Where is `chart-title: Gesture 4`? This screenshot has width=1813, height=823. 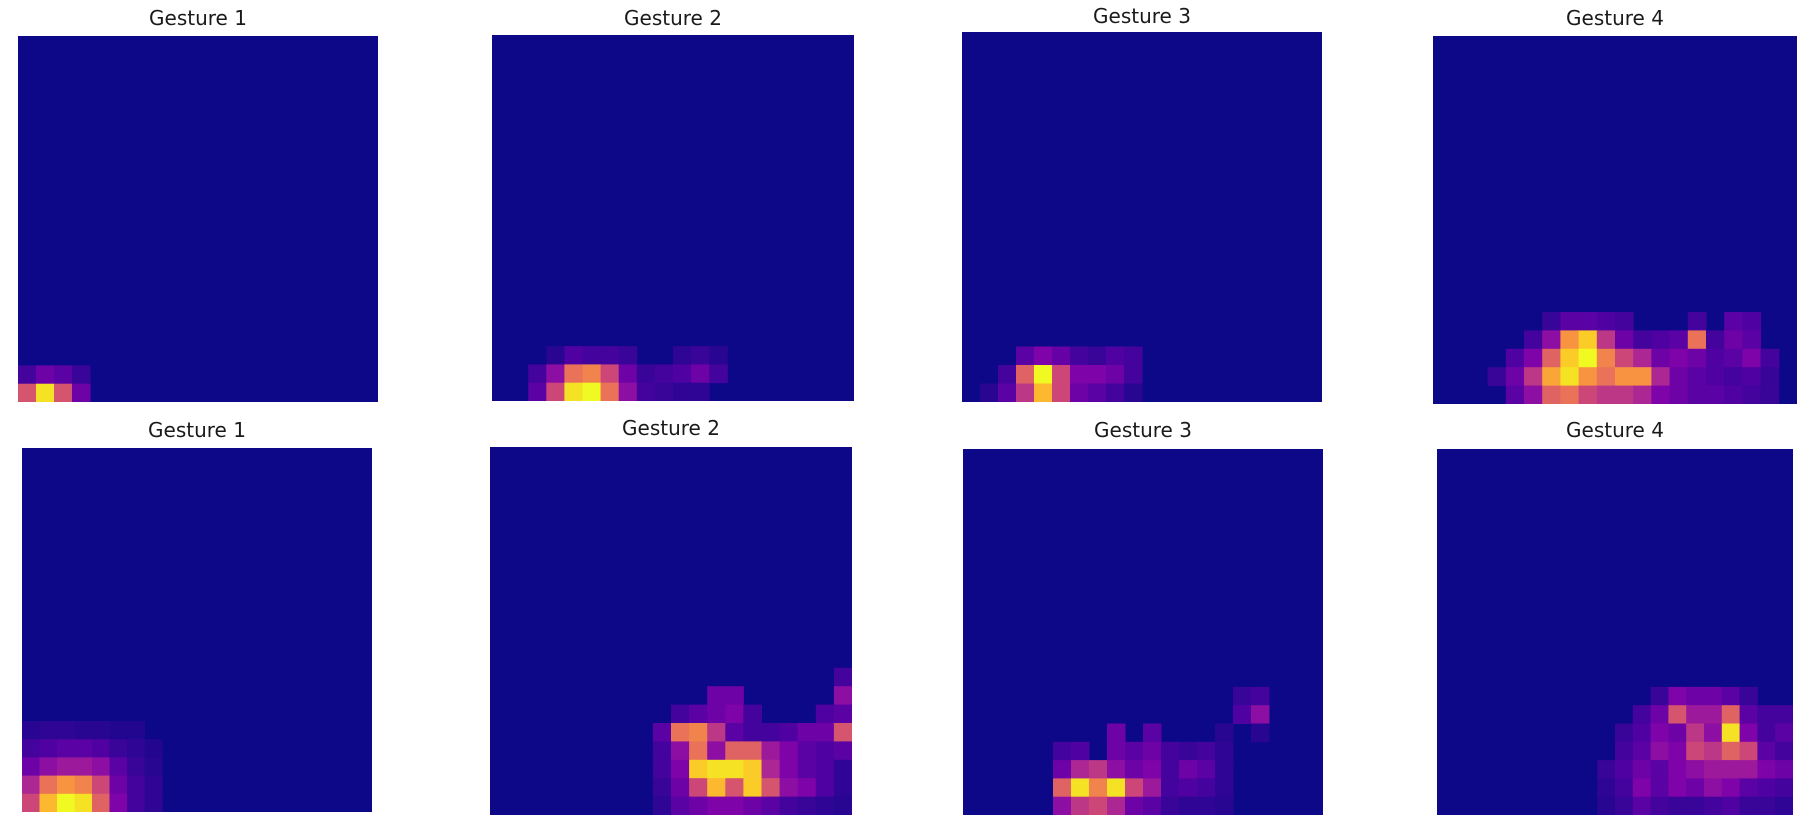 chart-title: Gesture 4 is located at coordinates (1615, 18).